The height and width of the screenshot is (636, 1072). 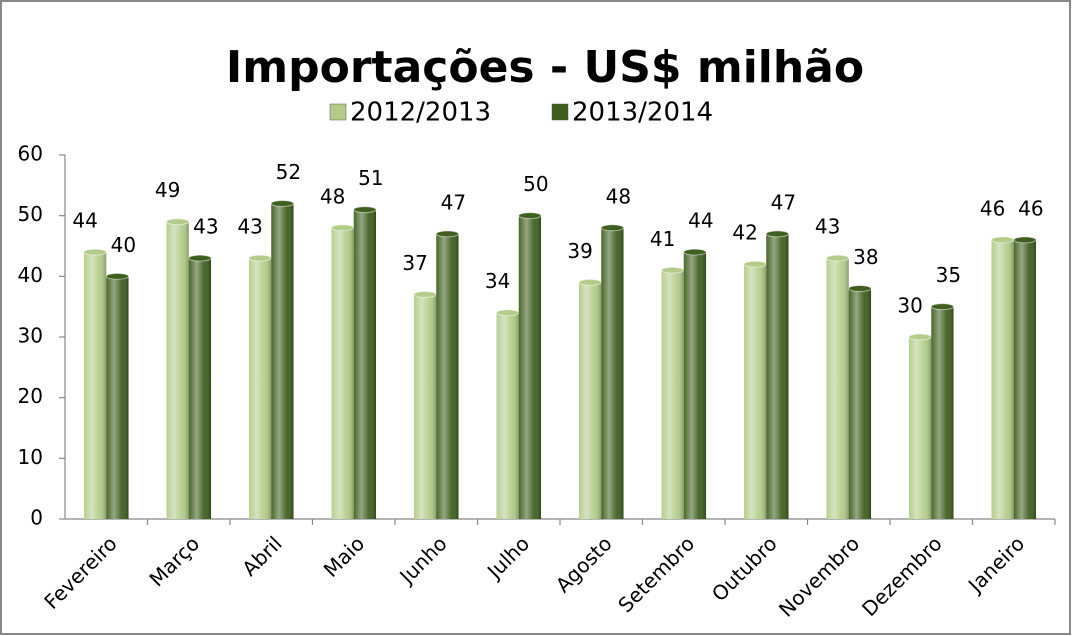 What do you see at coordinates (865, 257) in the screenshot?
I see `value-label: 38` at bounding box center [865, 257].